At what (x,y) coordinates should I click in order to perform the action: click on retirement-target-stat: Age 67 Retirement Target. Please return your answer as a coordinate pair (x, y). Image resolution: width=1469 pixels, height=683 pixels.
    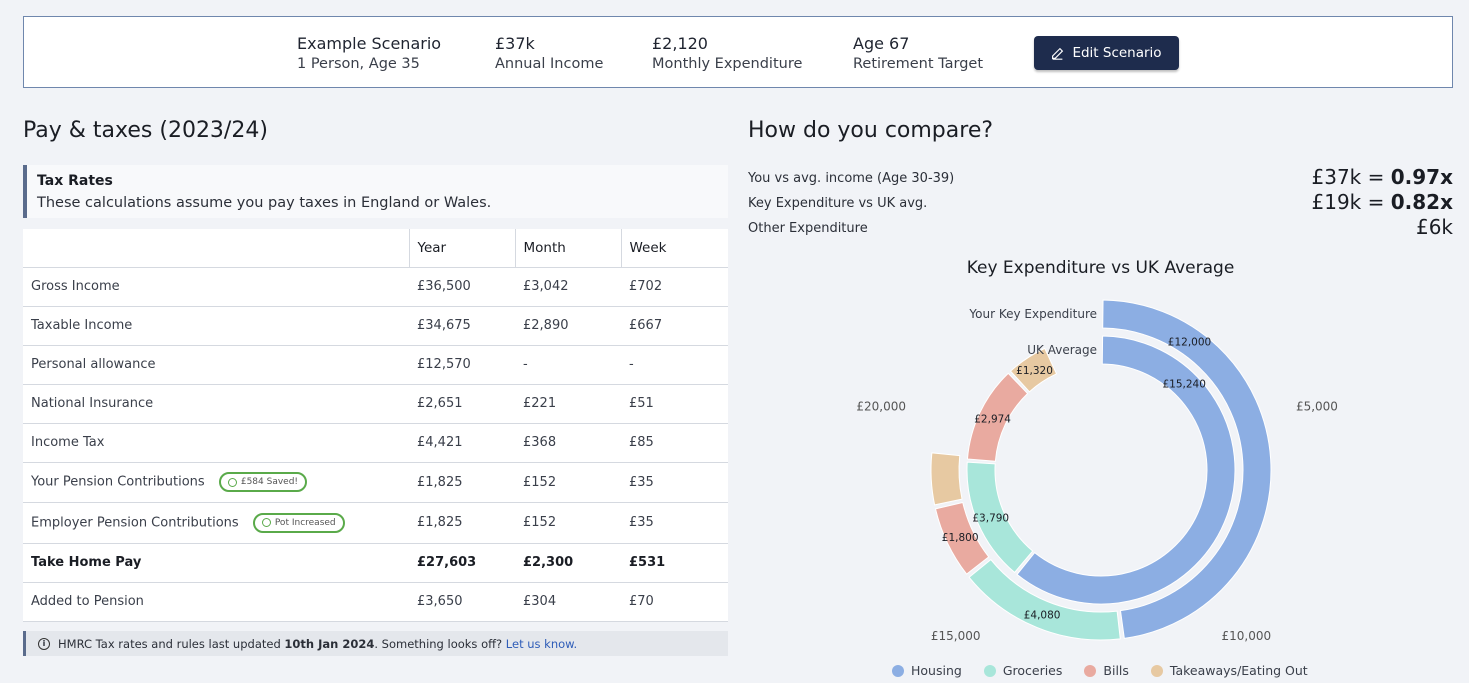
    Looking at the image, I should click on (918, 54).